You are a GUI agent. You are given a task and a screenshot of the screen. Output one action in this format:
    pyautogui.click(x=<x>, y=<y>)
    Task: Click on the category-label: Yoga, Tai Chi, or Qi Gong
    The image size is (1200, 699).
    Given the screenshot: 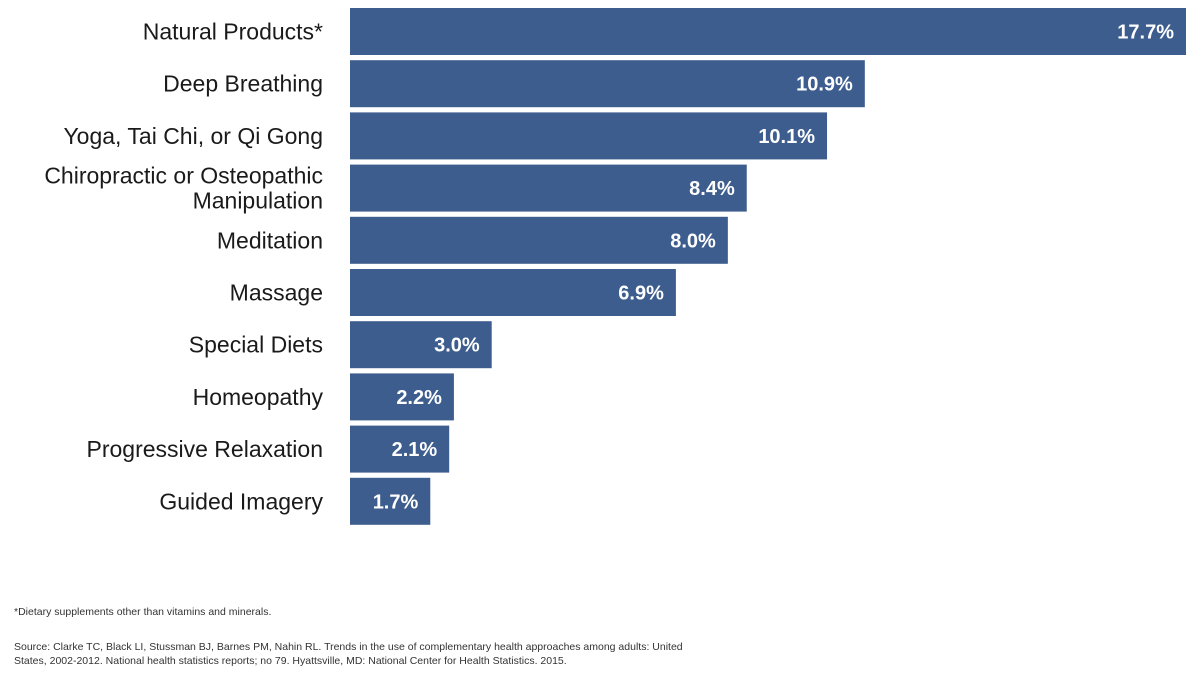 What is the action you would take?
    pyautogui.click(x=193, y=136)
    